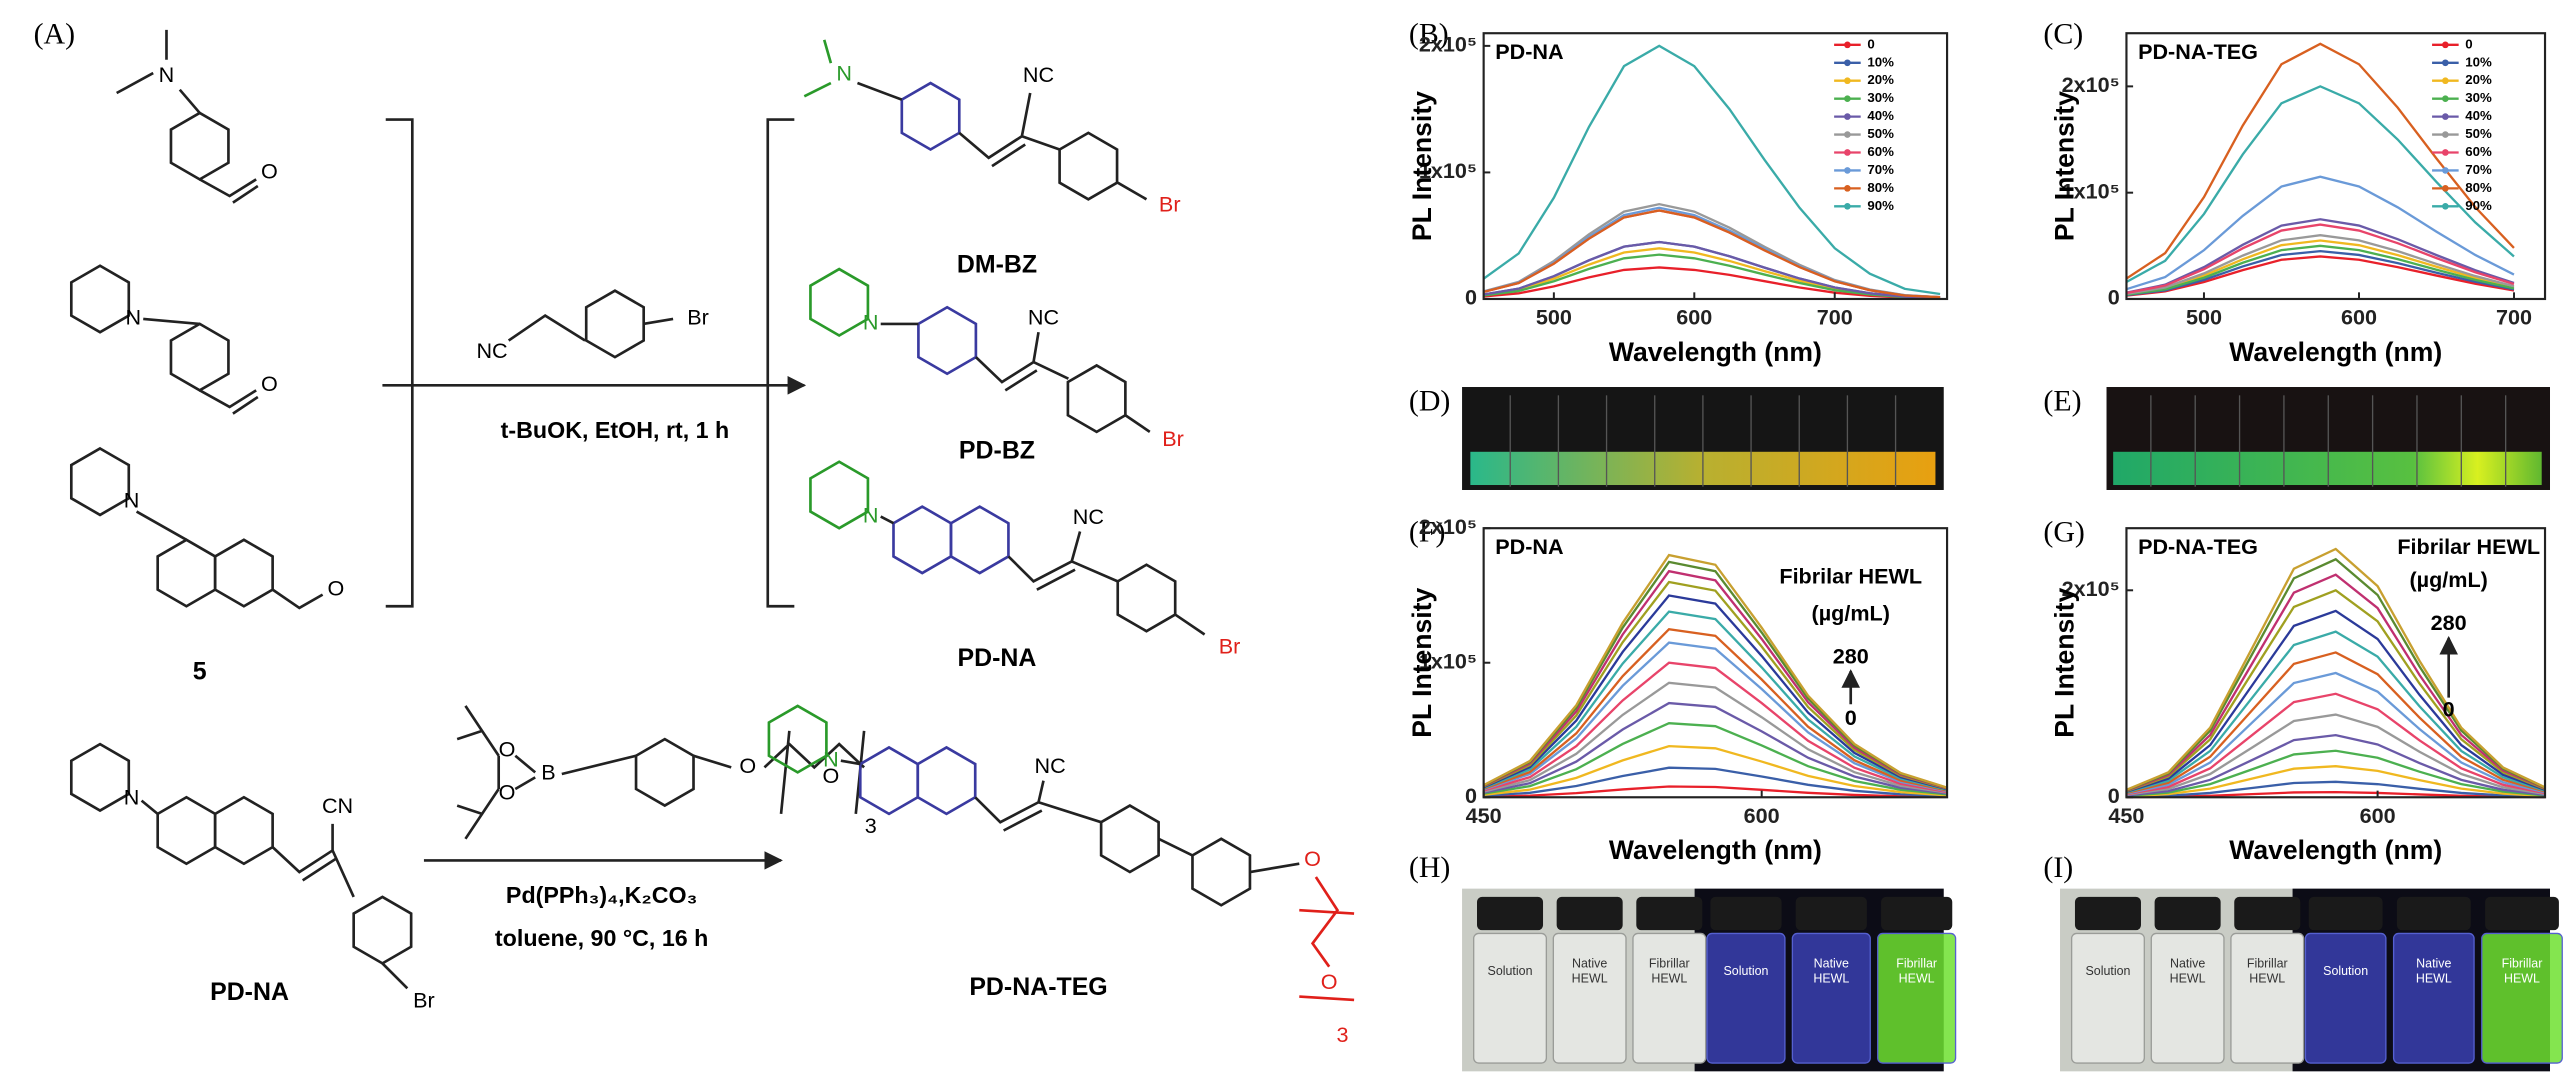 The image size is (2567, 1073). I want to click on panel-label: (D), so click(1429, 400).